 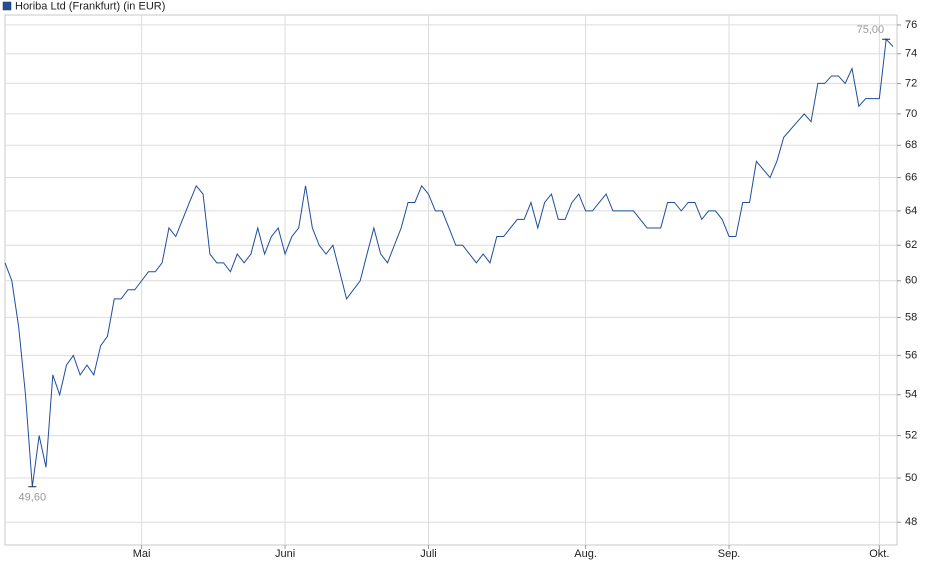 I want to click on x-tick-label: Okt., so click(x=879, y=554).